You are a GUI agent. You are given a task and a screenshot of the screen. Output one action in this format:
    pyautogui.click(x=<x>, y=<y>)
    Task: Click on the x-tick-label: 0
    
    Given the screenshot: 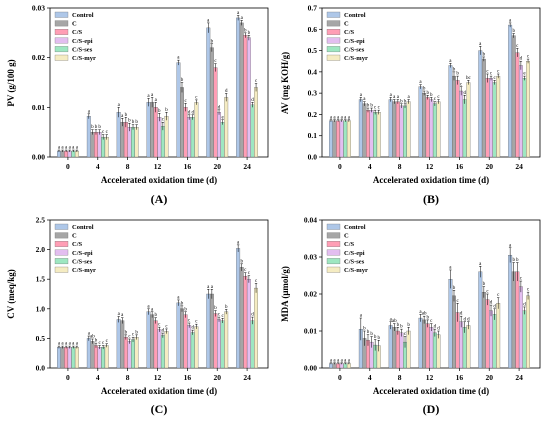 What is the action you would take?
    pyautogui.click(x=68, y=377)
    